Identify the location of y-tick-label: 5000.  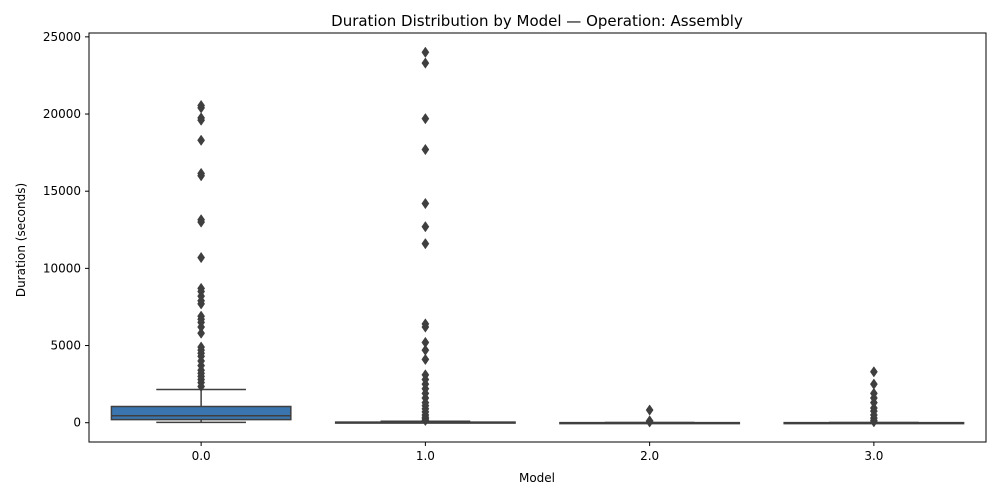
(65, 346).